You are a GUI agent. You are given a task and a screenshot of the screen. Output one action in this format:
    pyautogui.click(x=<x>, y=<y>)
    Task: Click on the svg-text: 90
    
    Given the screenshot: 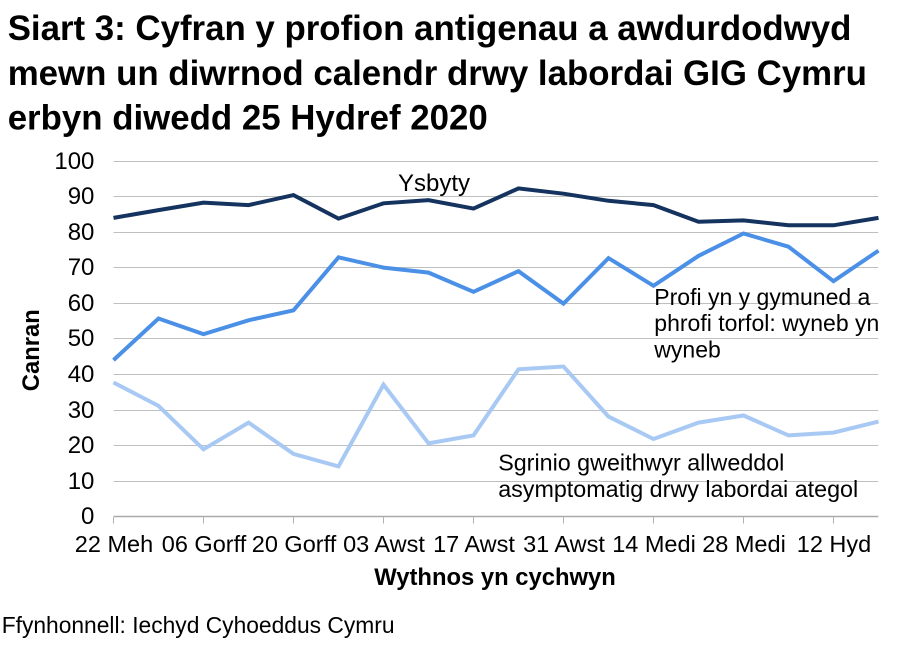 What is the action you would take?
    pyautogui.click(x=81, y=196)
    